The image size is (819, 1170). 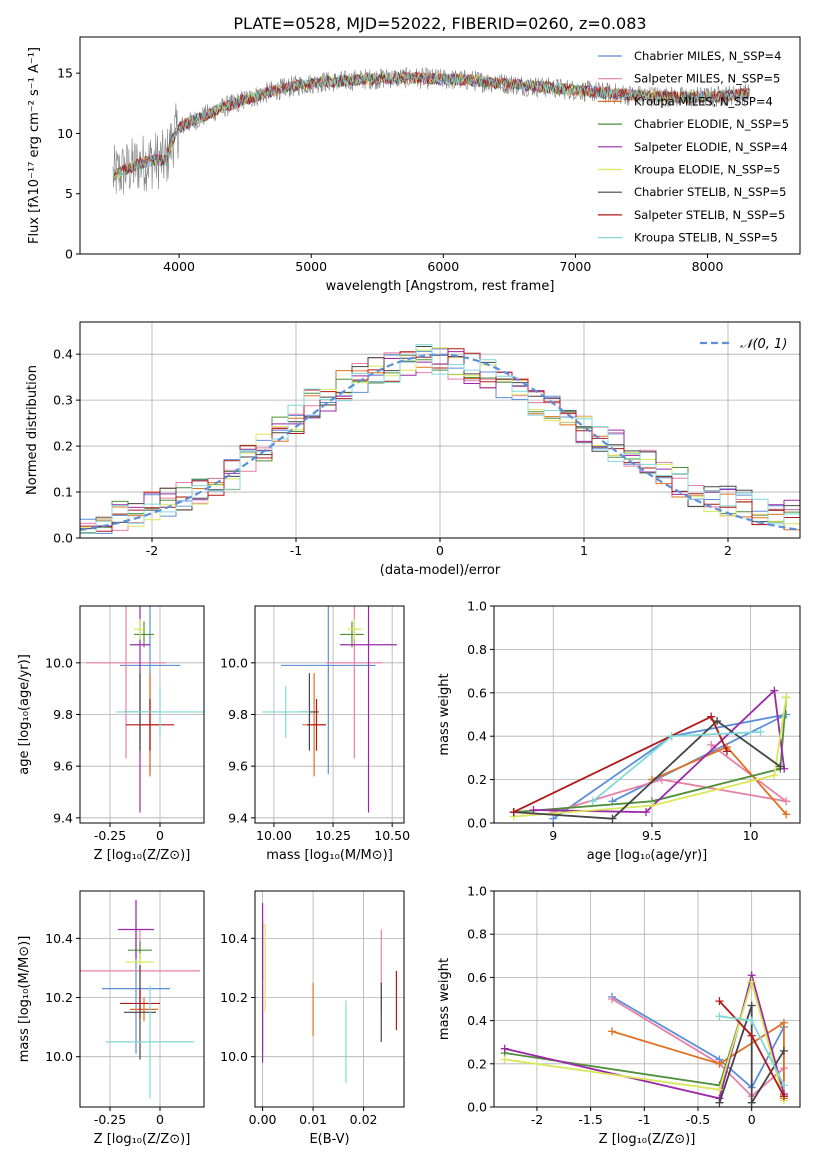 I want to click on residual-histogram, so click(x=440, y=439).